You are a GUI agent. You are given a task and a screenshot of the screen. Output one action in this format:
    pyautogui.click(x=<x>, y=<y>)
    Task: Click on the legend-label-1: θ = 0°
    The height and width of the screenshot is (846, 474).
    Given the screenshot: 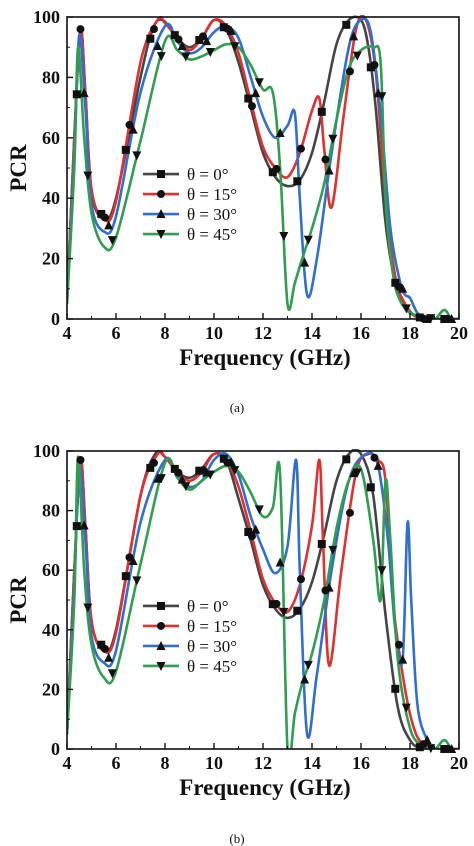 What is the action you would take?
    pyautogui.click(x=208, y=606)
    